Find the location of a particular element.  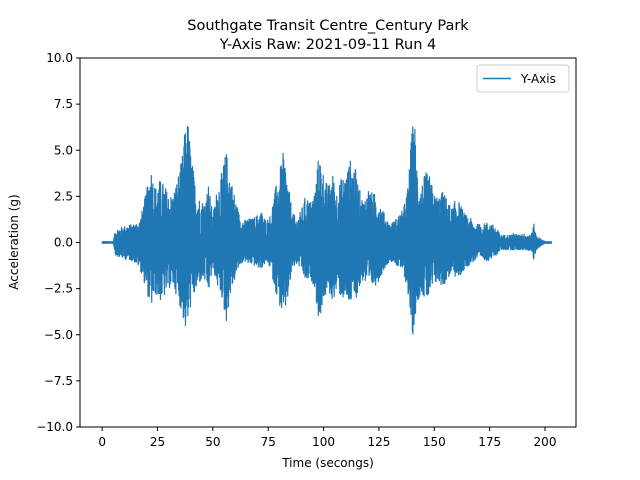

chart-subtitle: Y-Axis Raw: 2021-09-11 Run 4 is located at coordinates (327, 45).